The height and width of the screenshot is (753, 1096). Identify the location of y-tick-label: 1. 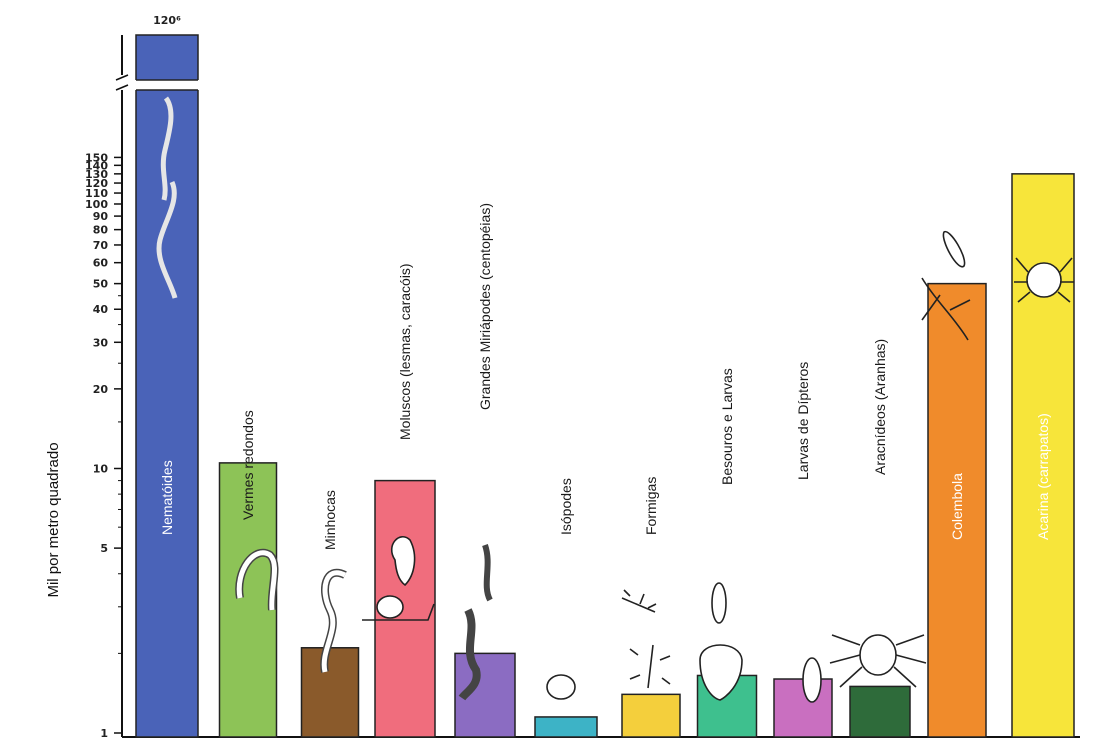
(104, 733).